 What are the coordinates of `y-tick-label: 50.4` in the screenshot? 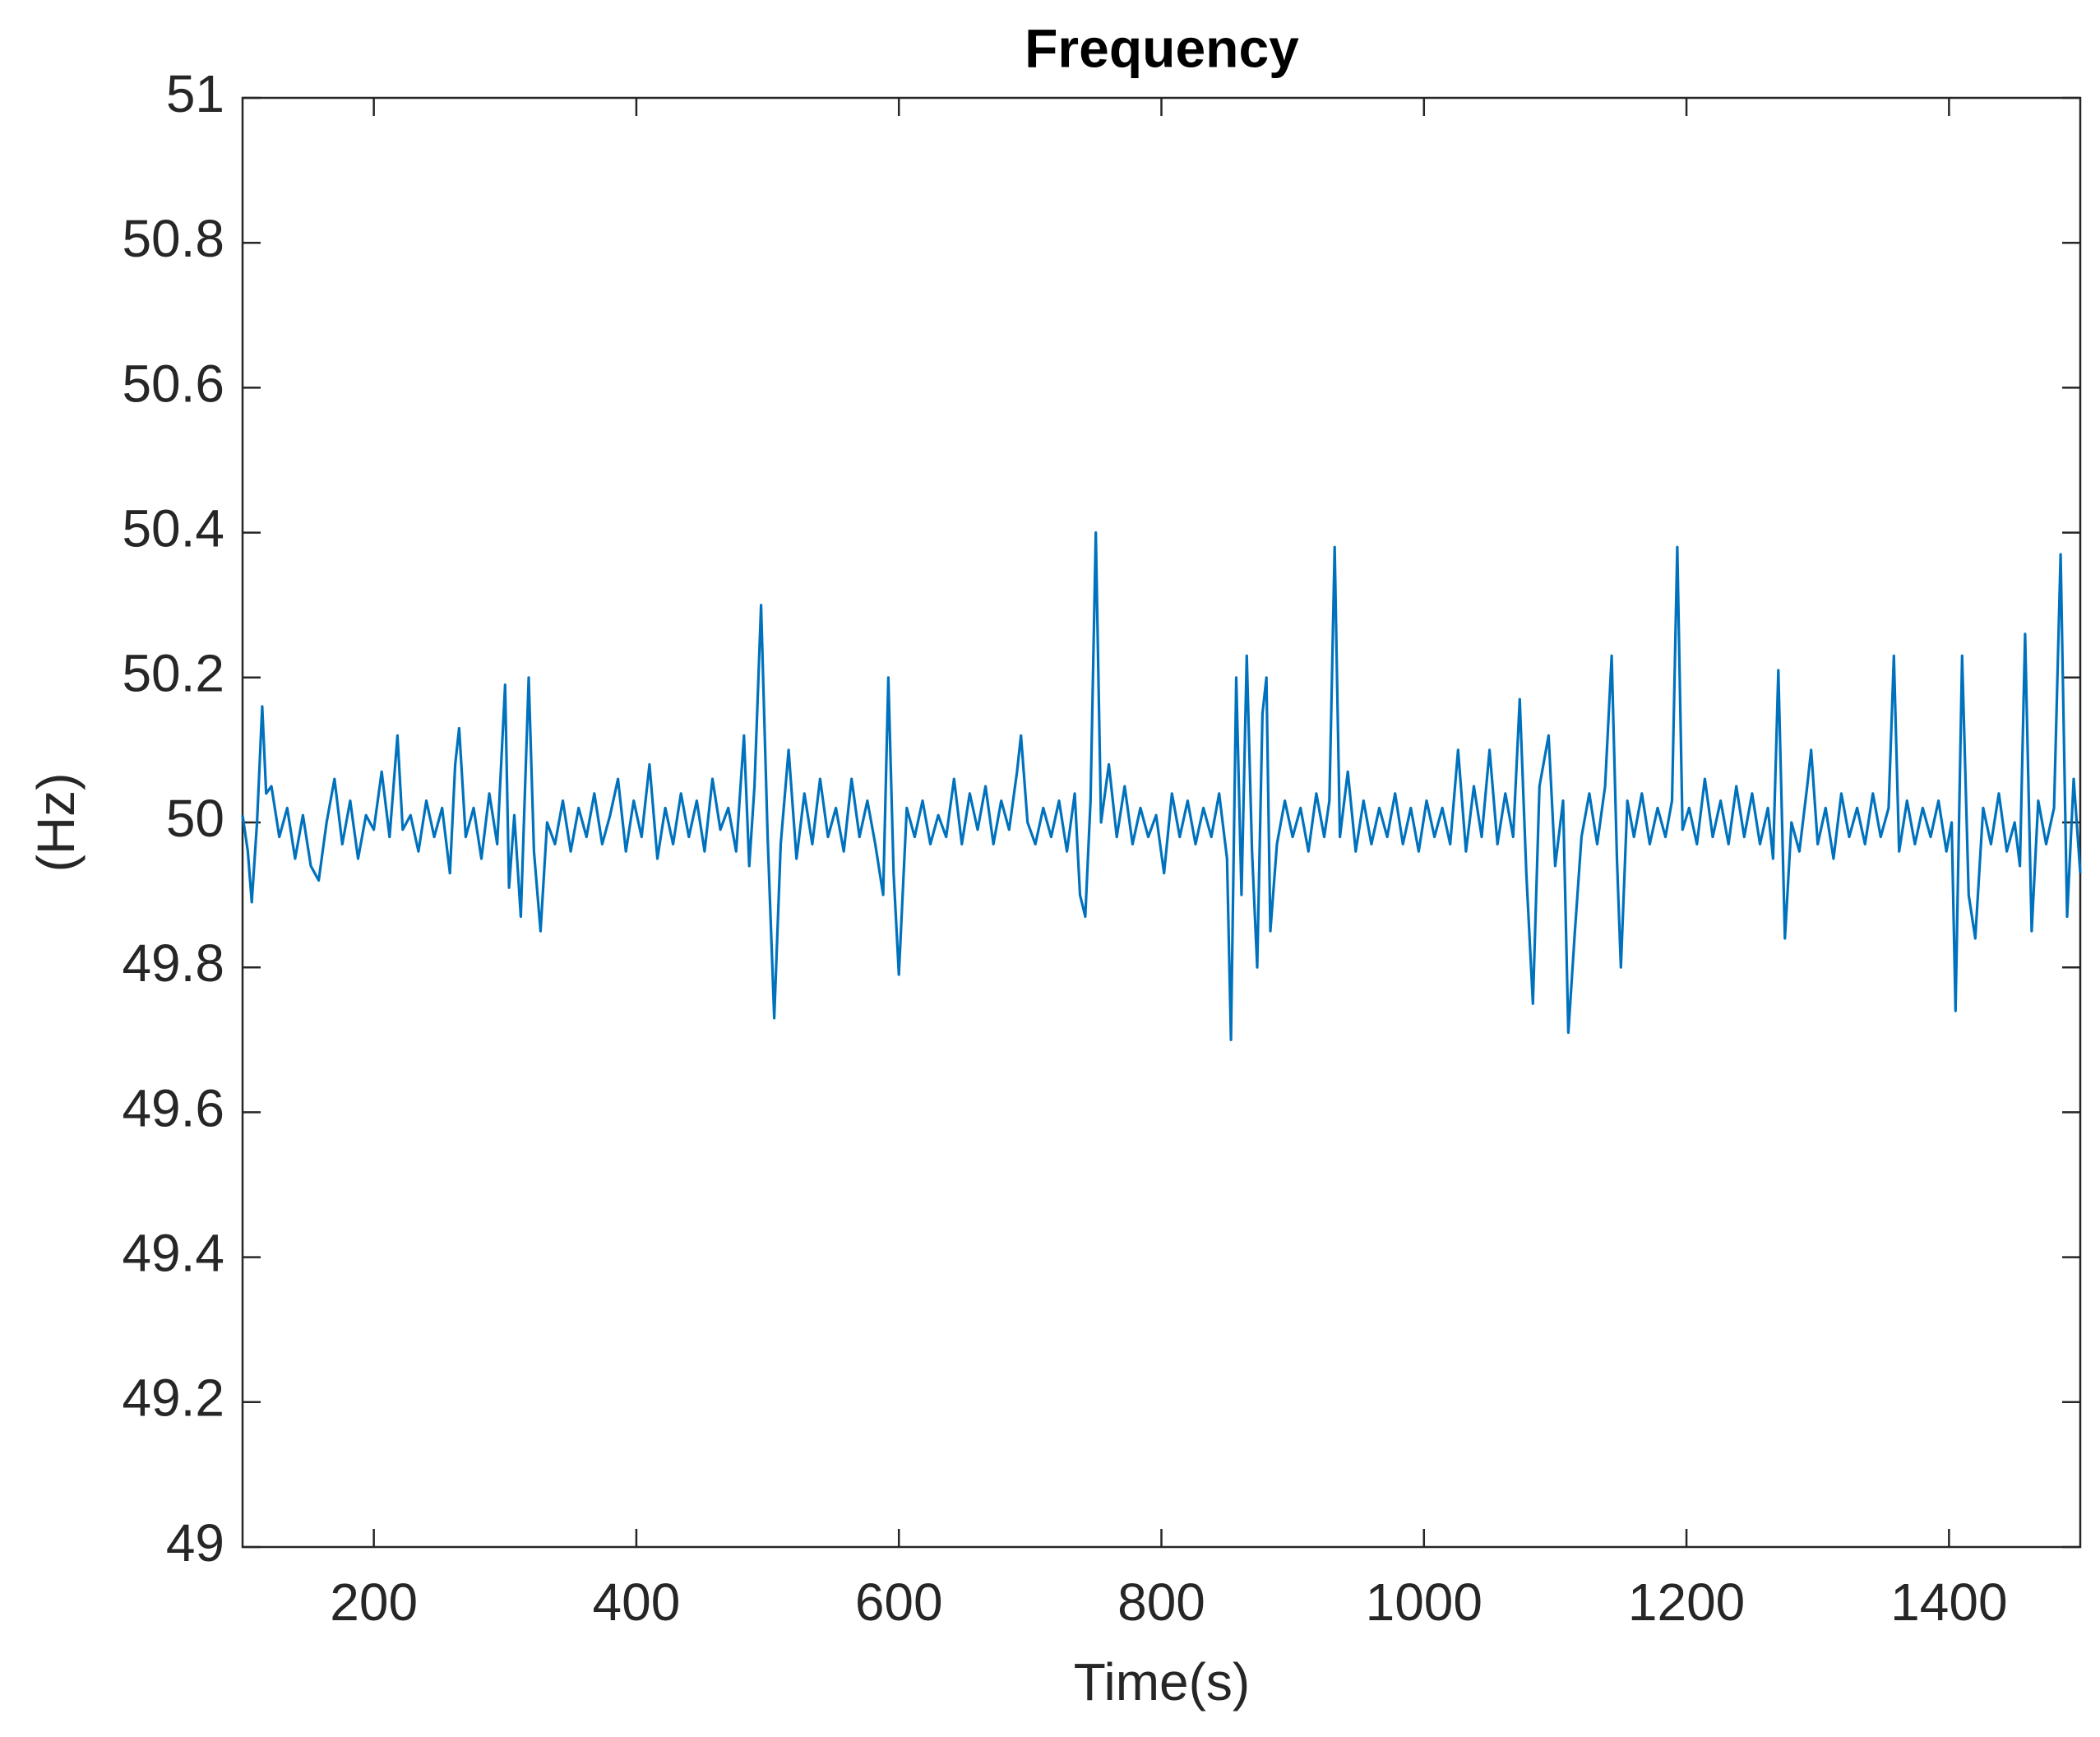 It's located at (173, 528).